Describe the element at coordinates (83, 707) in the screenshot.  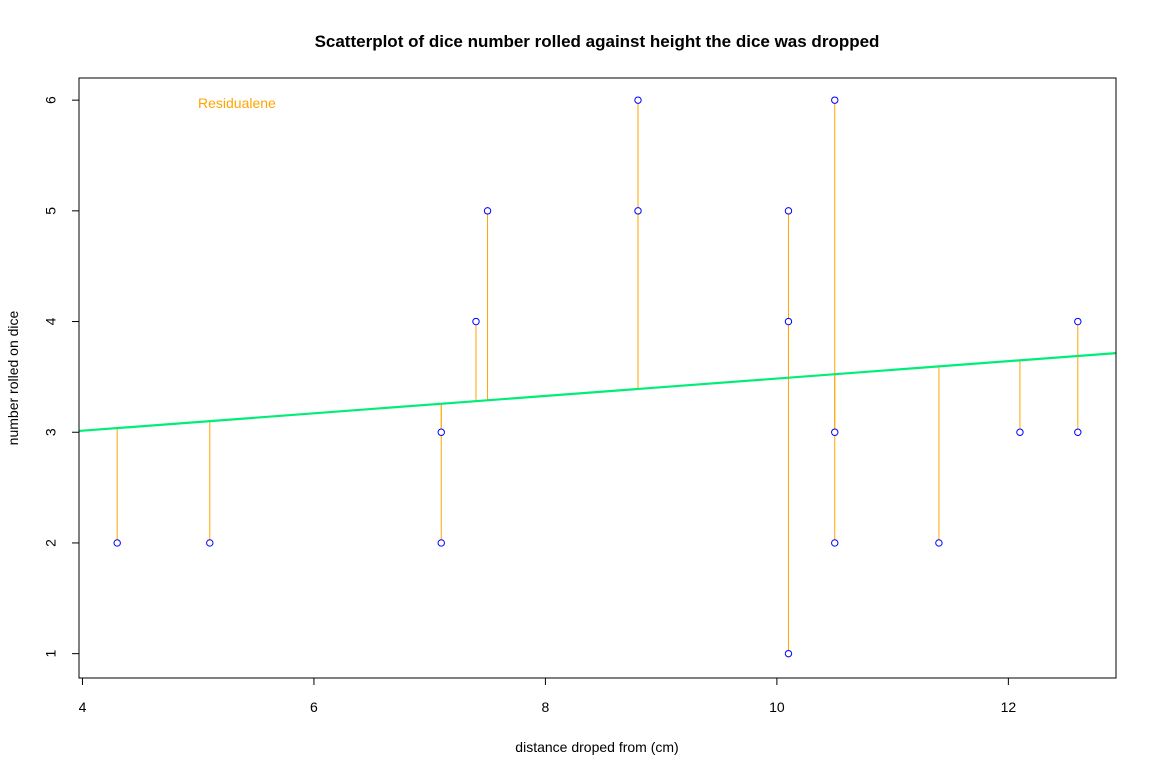
I see `x-tick-label: 4` at that location.